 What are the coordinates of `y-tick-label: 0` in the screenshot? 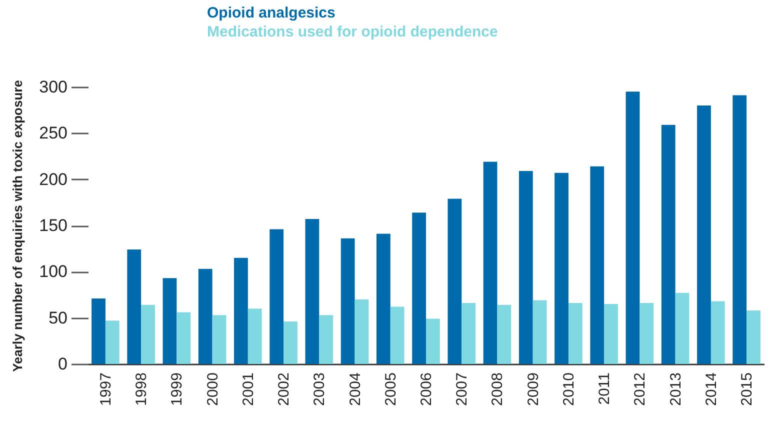 It's located at (63, 364).